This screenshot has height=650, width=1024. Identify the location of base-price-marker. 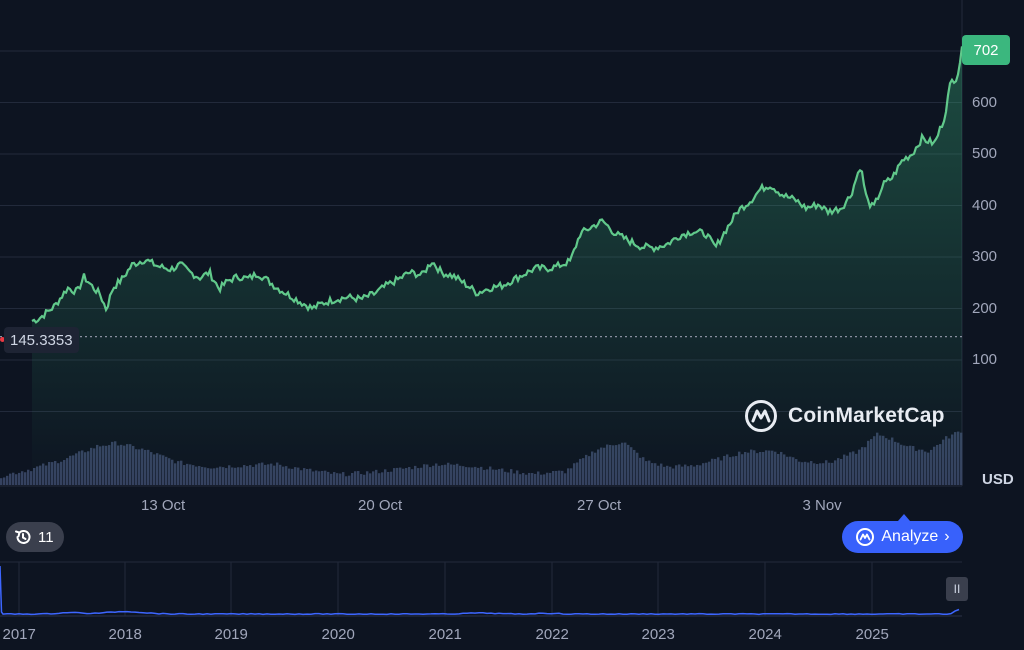
(2, 339).